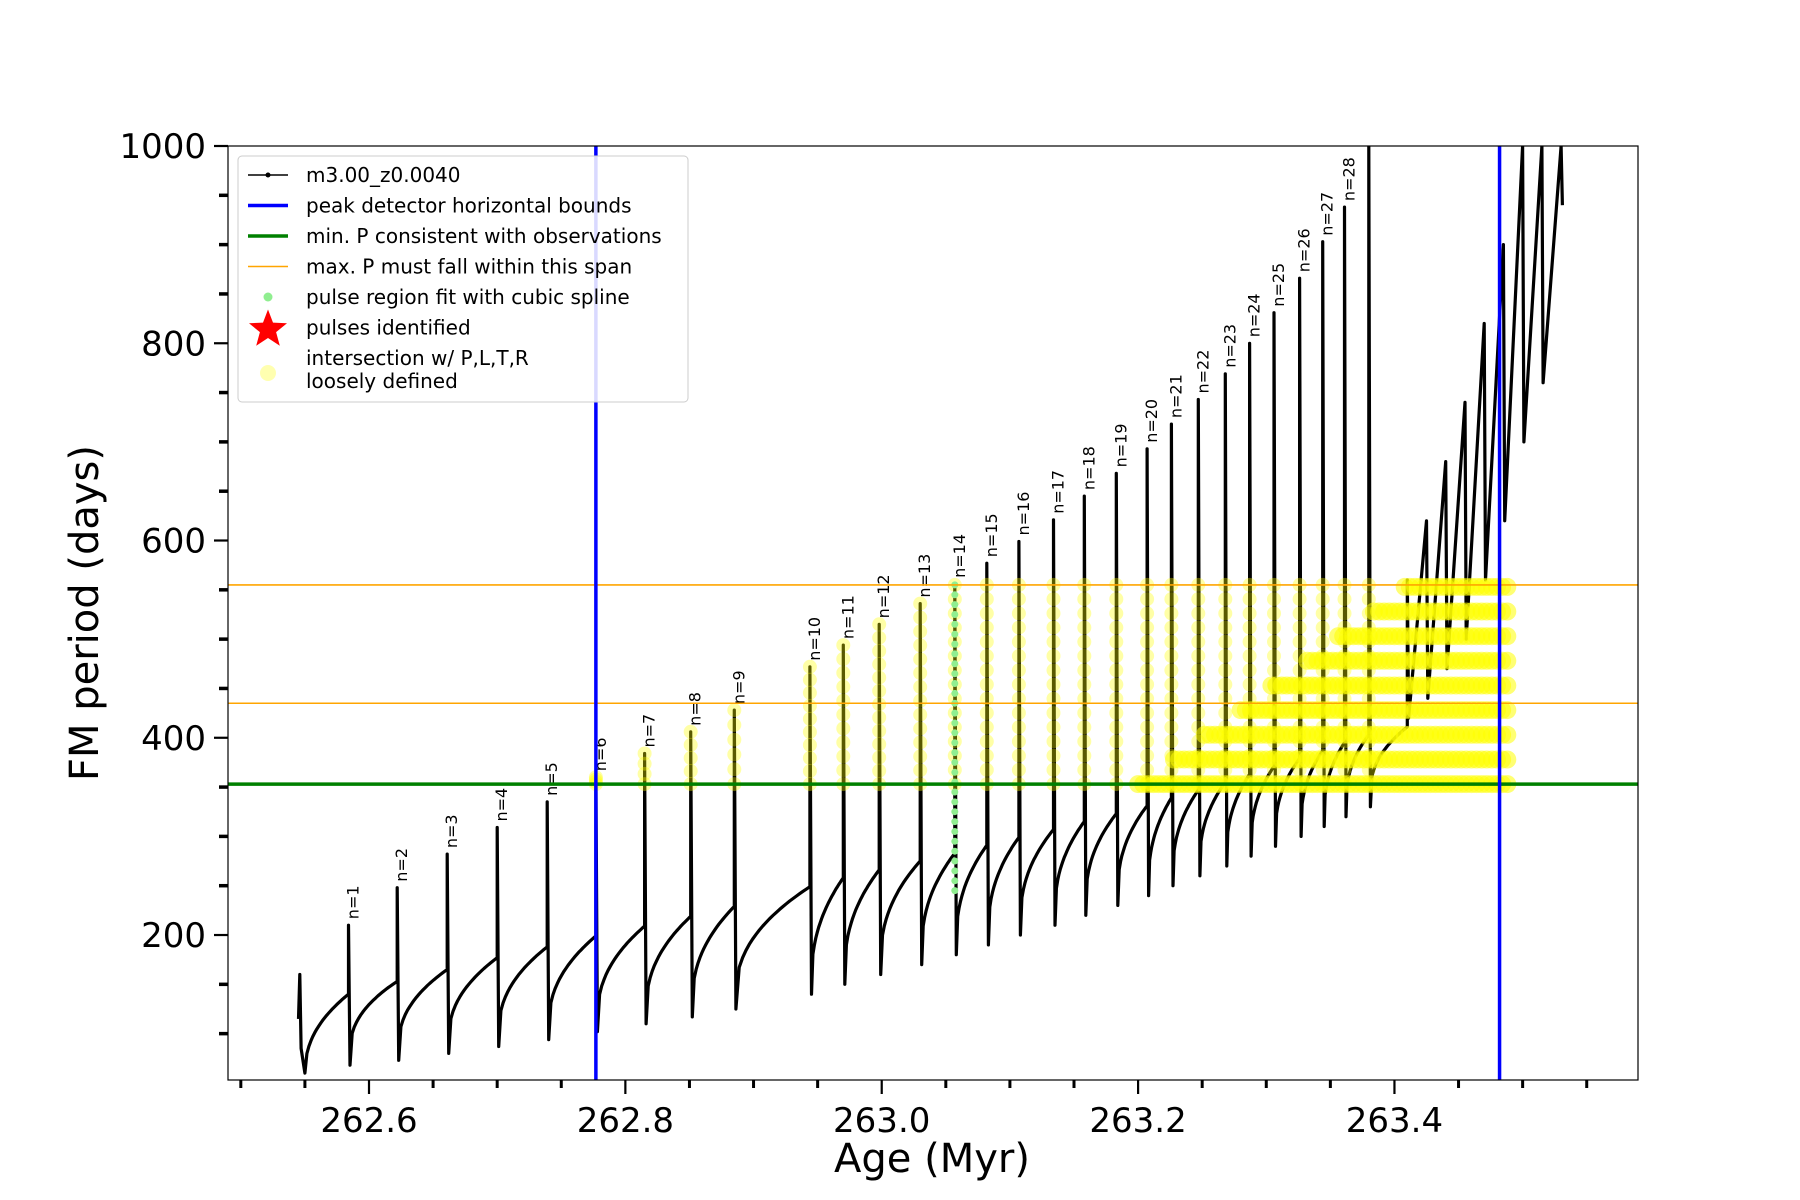  I want to click on x-tick-label: 263.4, so click(1394, 1121).